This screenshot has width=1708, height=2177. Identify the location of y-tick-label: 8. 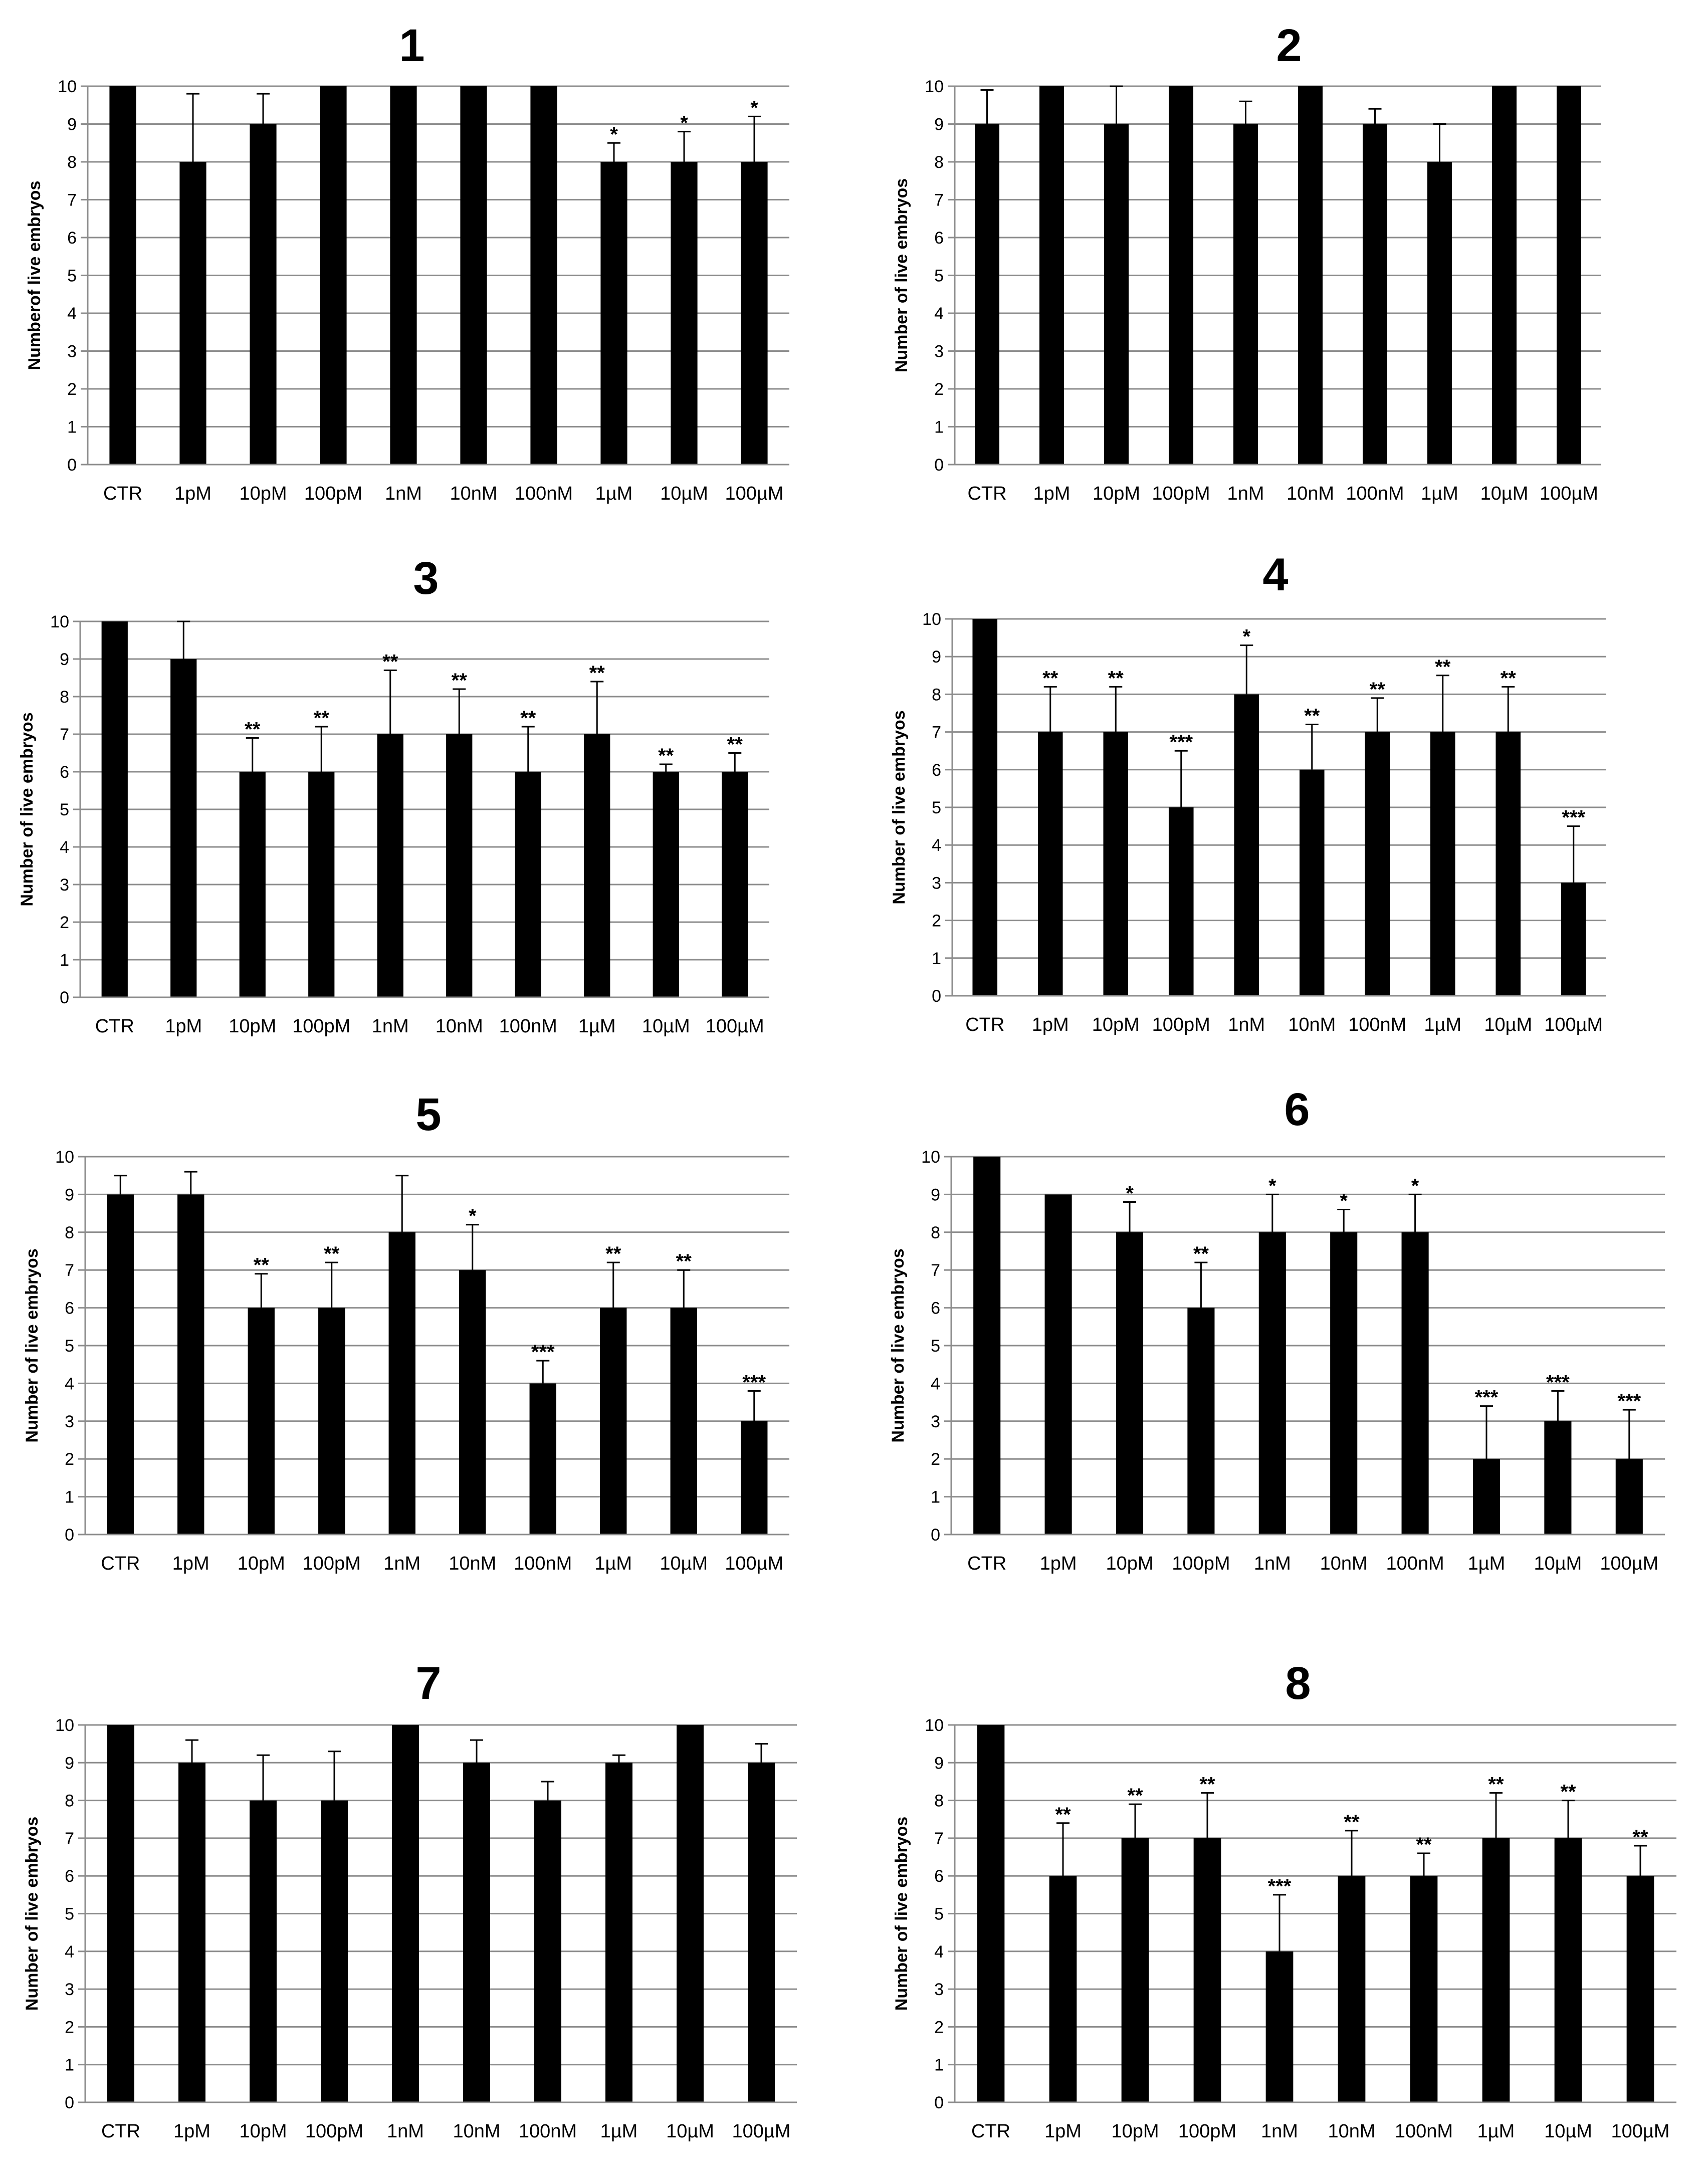
(939, 162).